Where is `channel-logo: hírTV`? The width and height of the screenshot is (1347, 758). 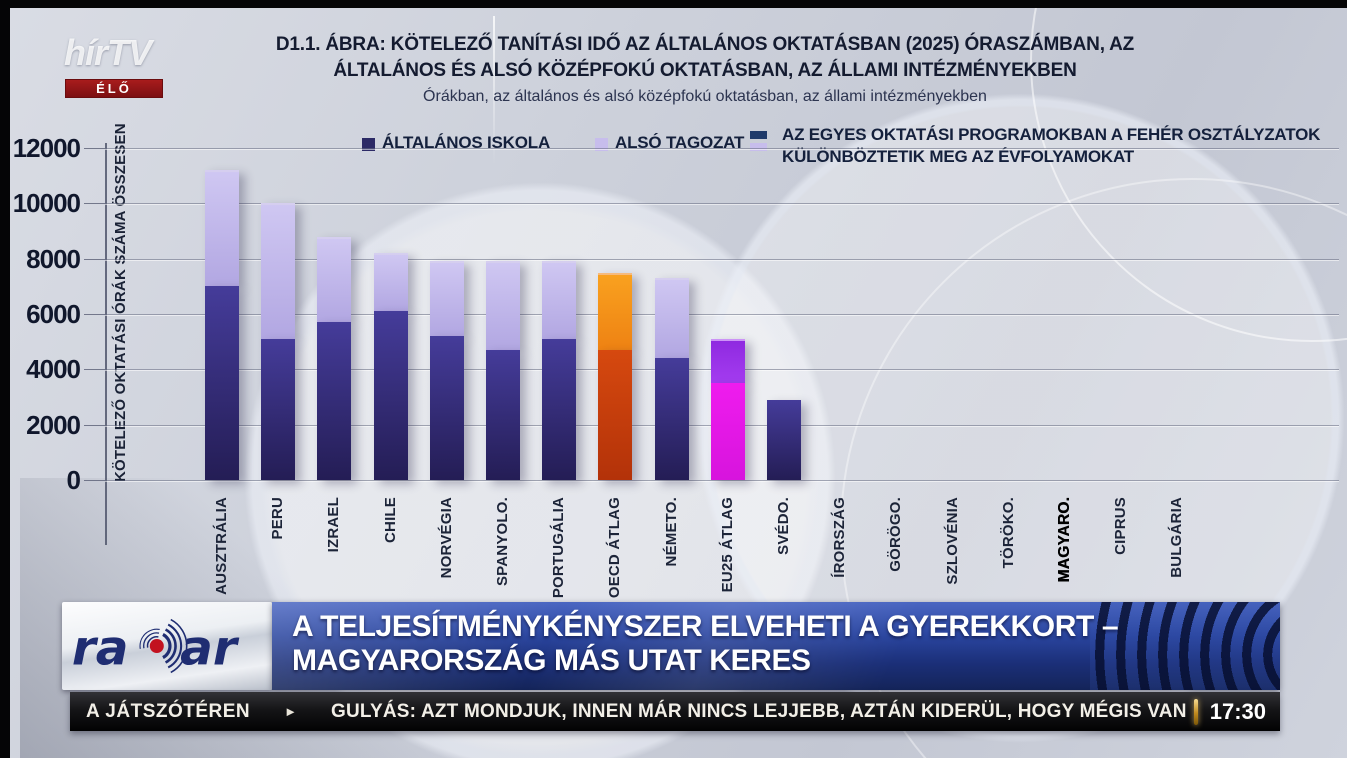
channel-logo: hírTV is located at coordinates (108, 52).